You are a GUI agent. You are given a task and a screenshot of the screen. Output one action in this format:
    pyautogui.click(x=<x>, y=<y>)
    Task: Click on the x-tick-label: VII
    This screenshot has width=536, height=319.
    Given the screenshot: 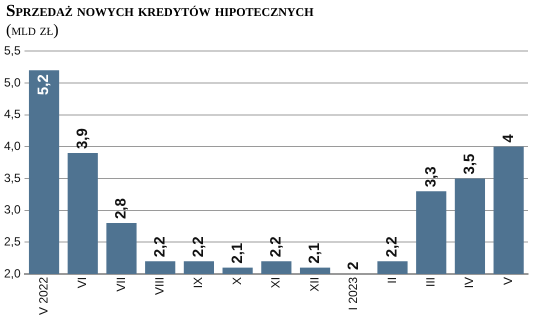 What is the action you would take?
    pyautogui.click(x=121, y=284)
    